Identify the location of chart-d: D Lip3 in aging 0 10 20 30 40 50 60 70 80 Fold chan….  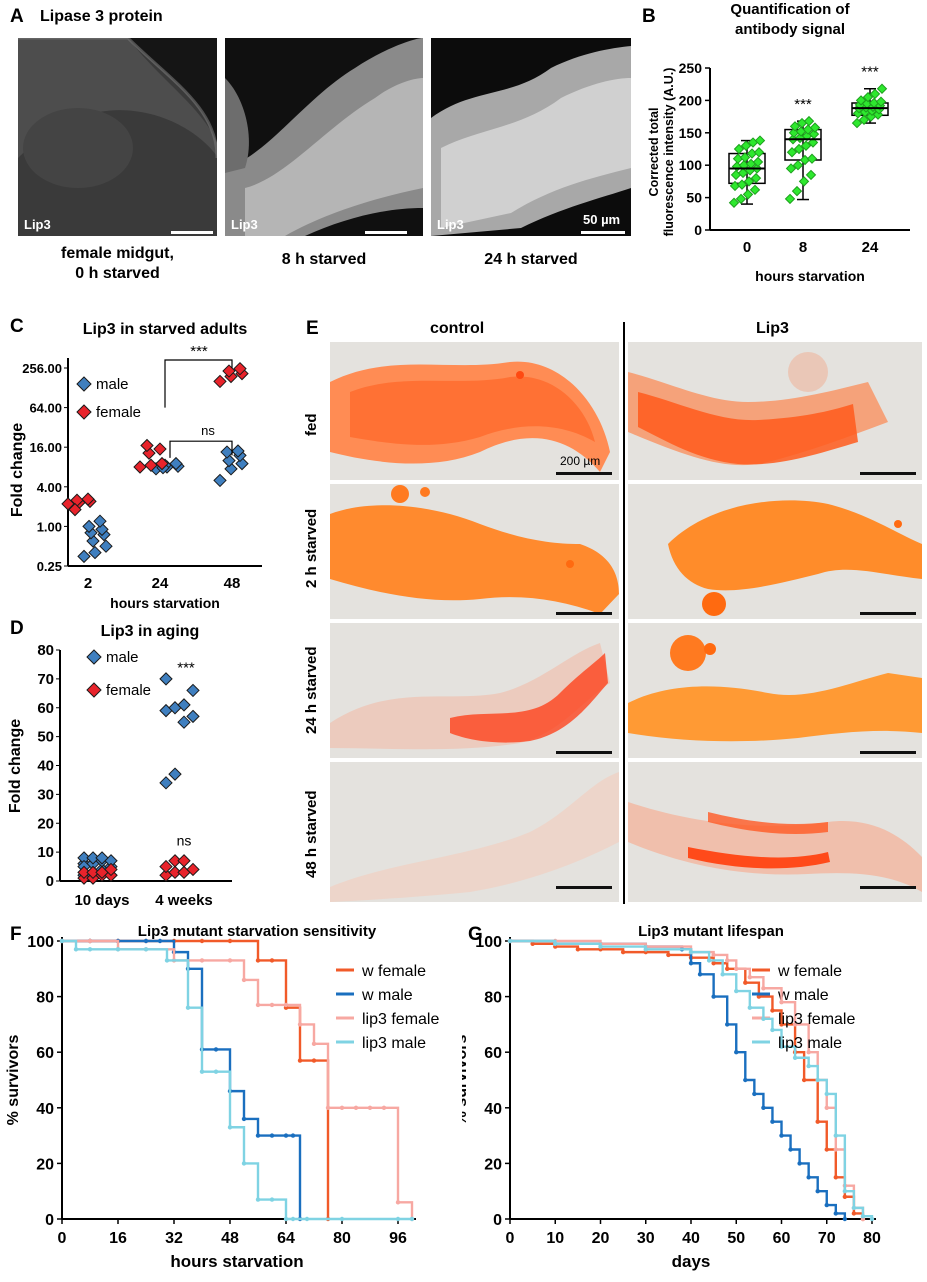
(119, 763).